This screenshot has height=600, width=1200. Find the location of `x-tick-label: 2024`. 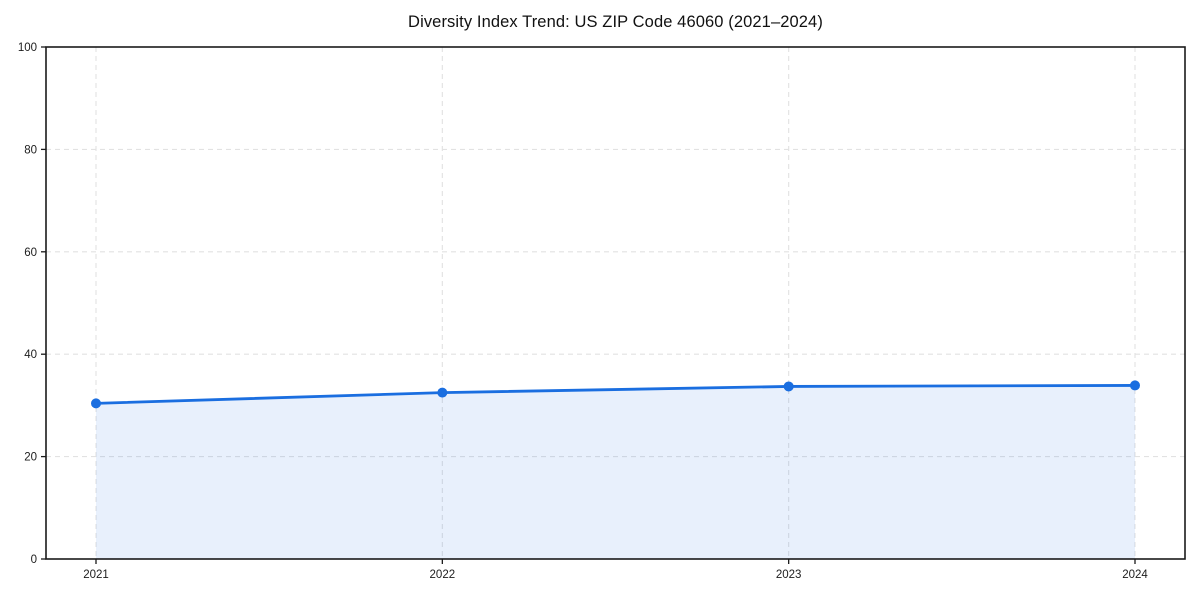

x-tick-label: 2024 is located at coordinates (1135, 575).